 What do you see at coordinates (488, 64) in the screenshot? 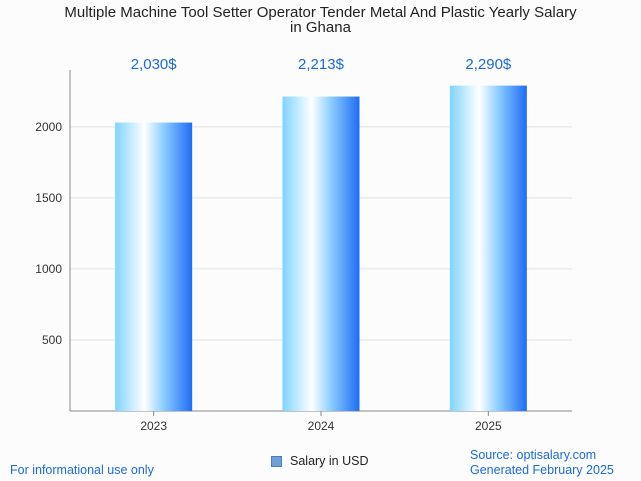
I see `value-label-2025: 2,290$` at bounding box center [488, 64].